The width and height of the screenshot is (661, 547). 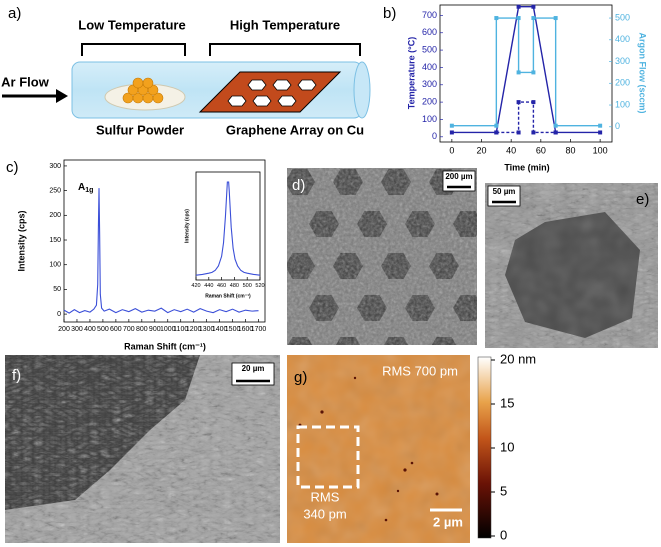 I want to click on y-tick-label: 50, so click(x=57, y=289).